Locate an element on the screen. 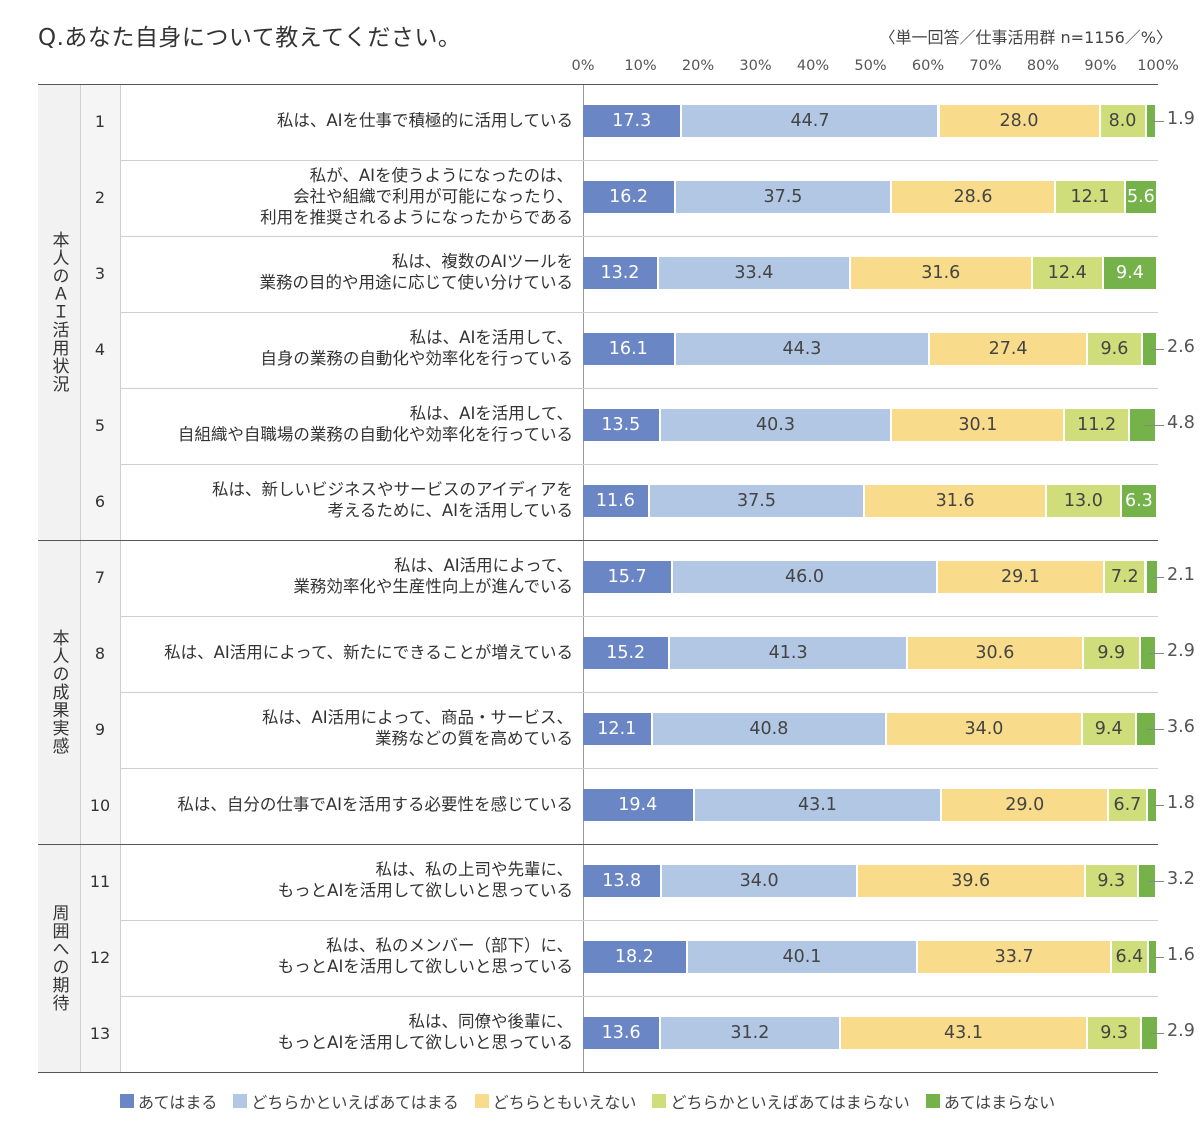 This screenshot has height=1132, width=1200. bar-segment: 16.1 is located at coordinates (629, 349).